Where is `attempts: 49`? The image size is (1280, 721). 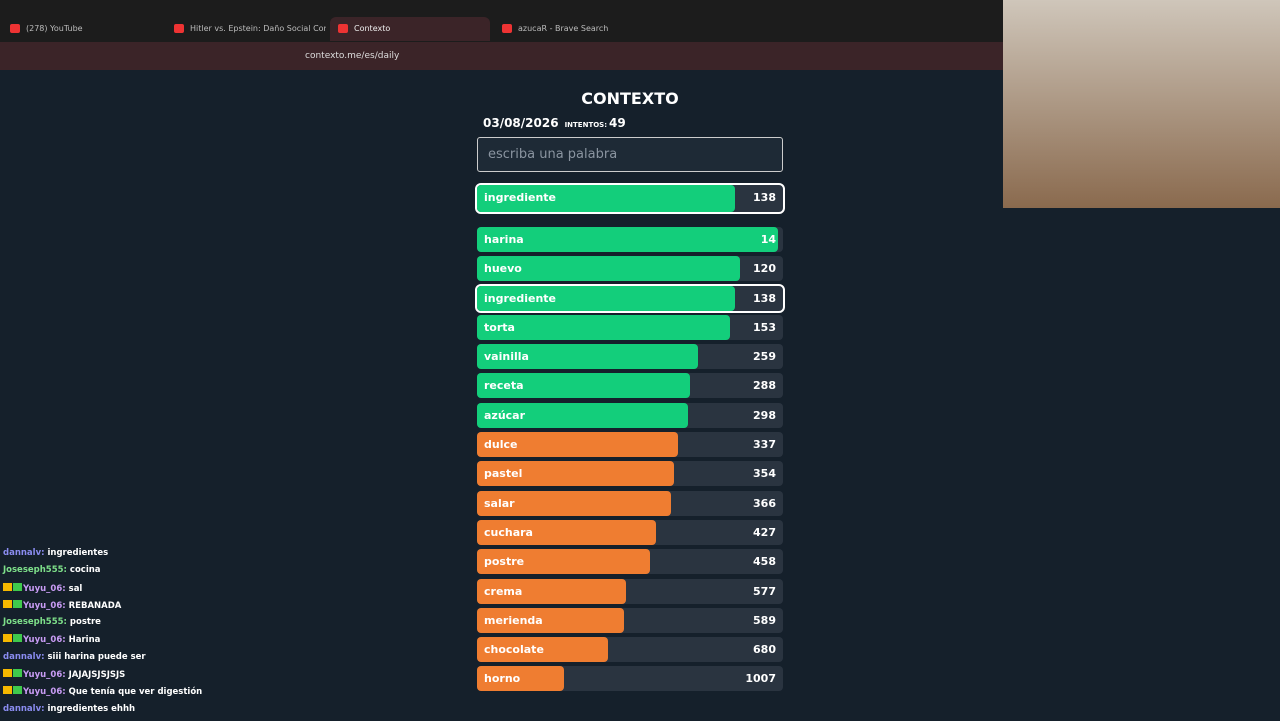 attempts: 49 is located at coordinates (617, 123).